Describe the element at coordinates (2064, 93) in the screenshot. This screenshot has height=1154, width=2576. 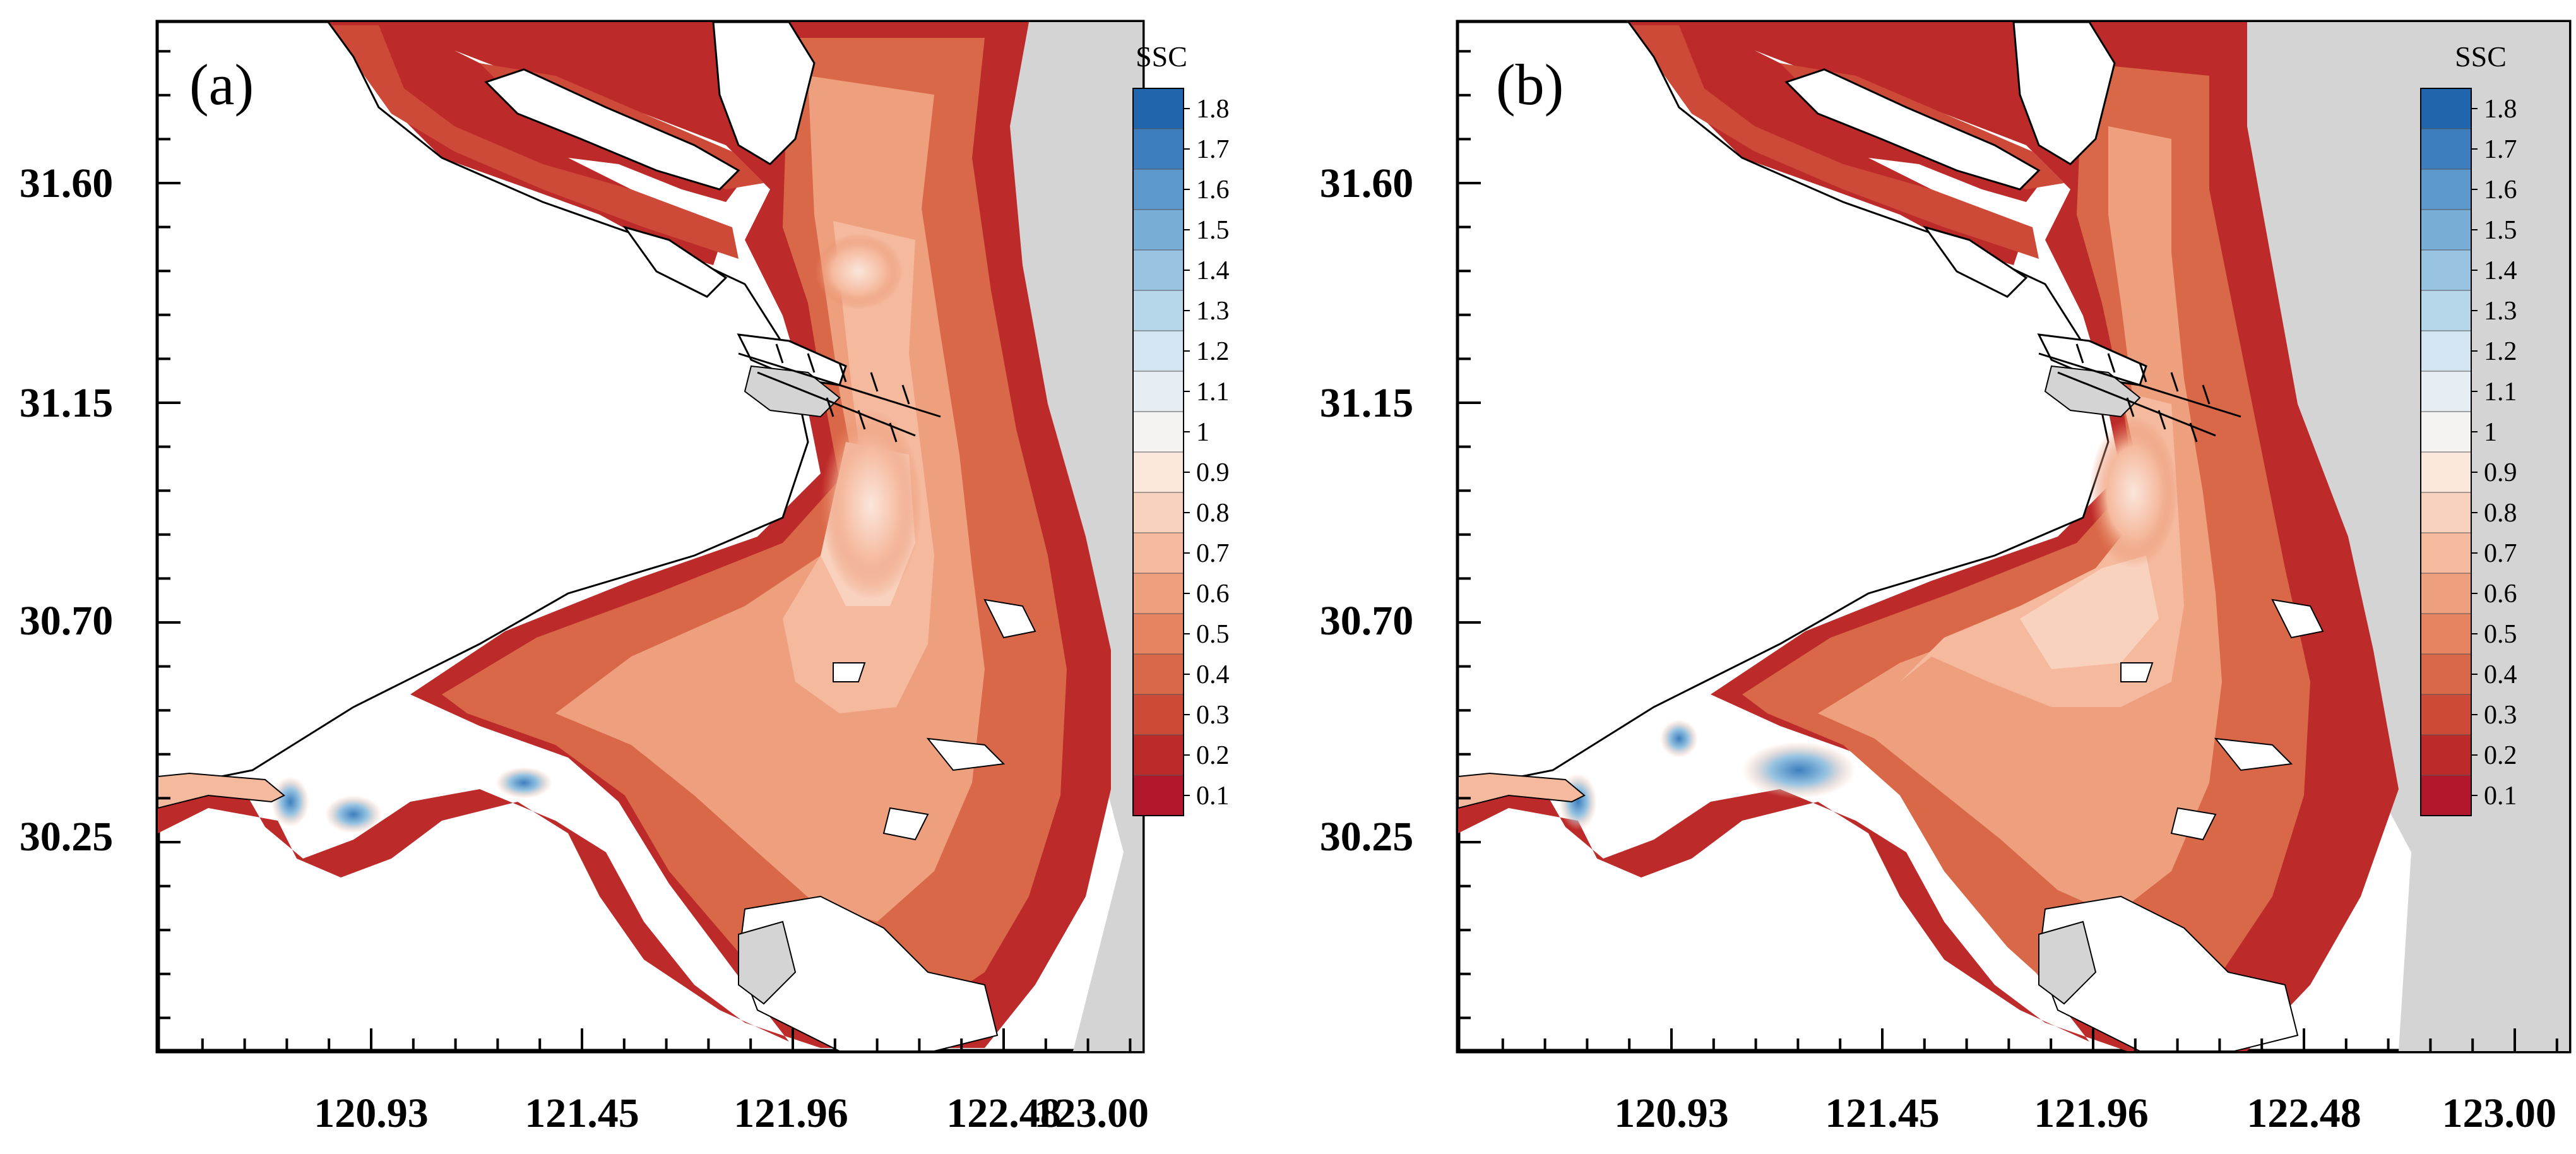
I see `land-north-east` at that location.